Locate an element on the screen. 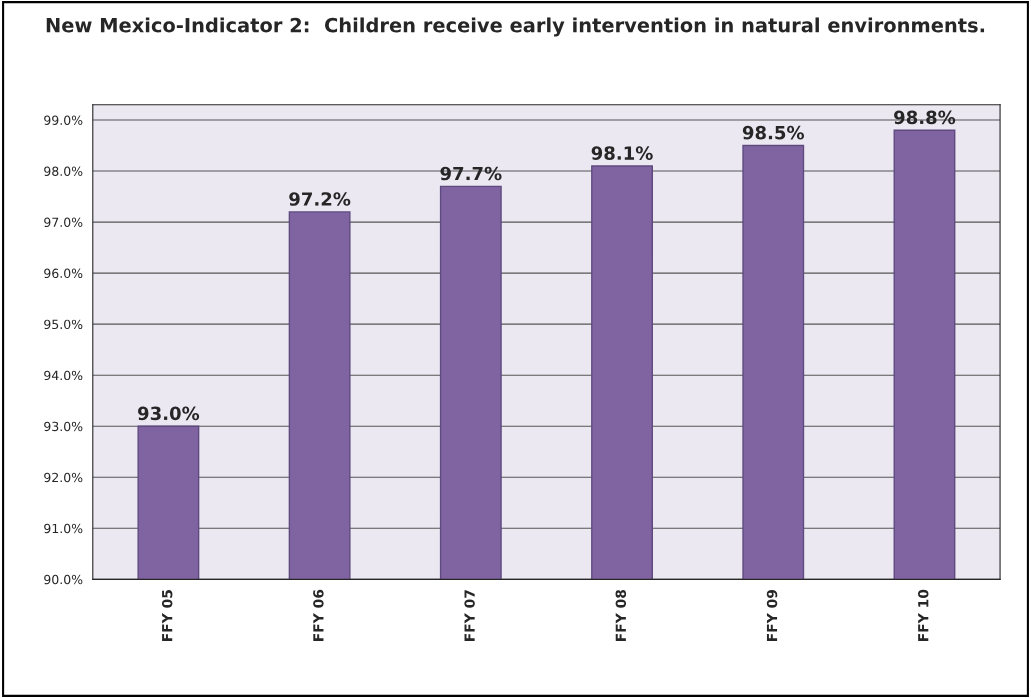  data-label: 93.0% is located at coordinates (169, 413).